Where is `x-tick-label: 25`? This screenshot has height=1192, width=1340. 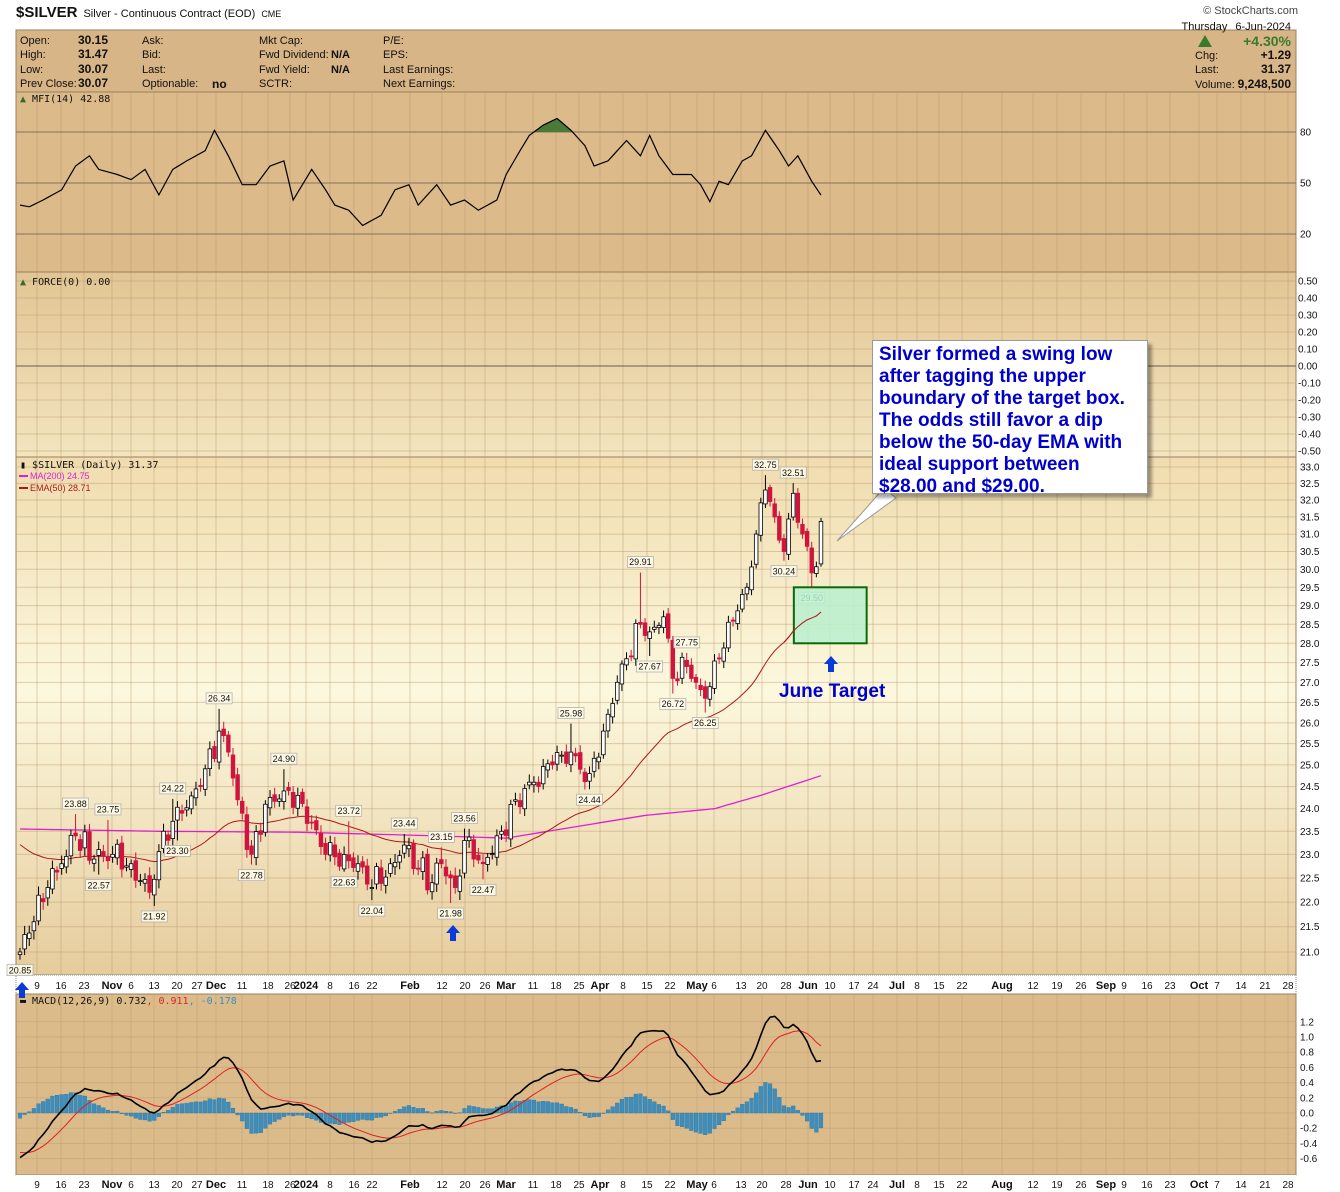
x-tick-label: 25 is located at coordinates (579, 986).